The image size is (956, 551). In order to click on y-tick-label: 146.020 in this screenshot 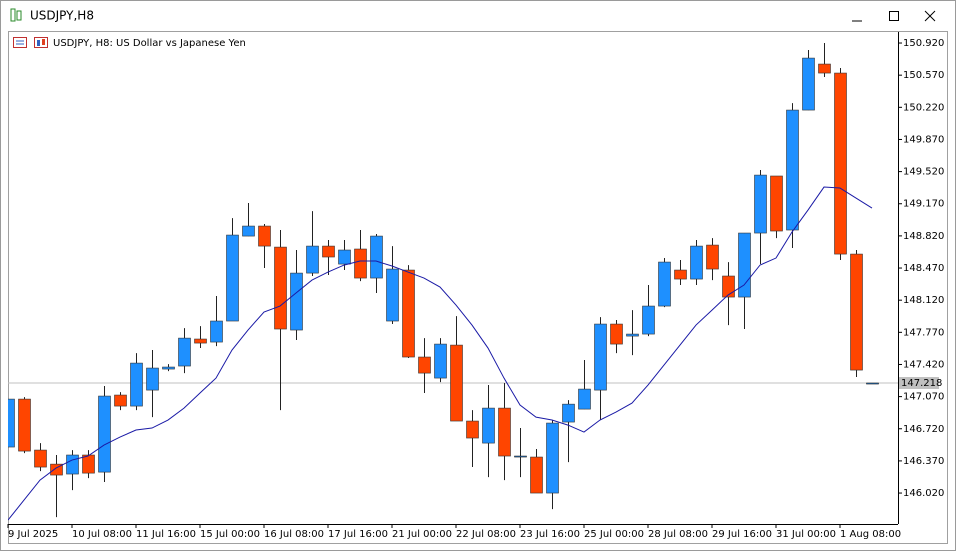, I will do `click(923, 493)`.